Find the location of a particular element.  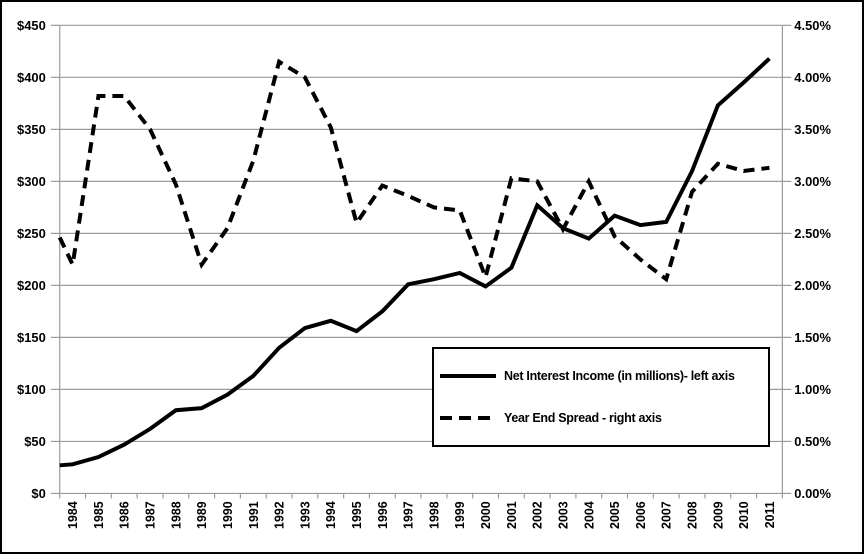

x-axis-label: 2008 is located at coordinates (693, 515).